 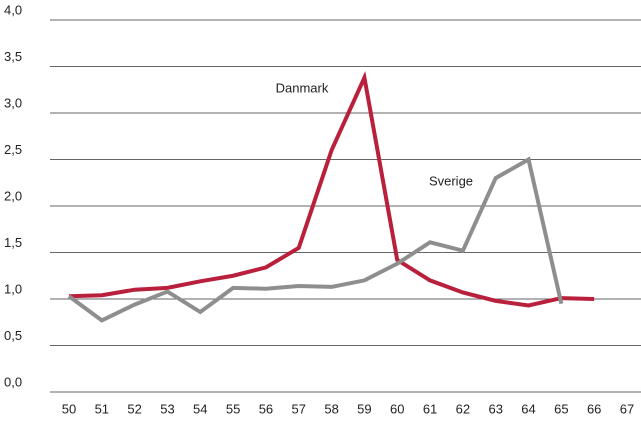 I want to click on x-tick-label: 50, so click(x=69, y=408).